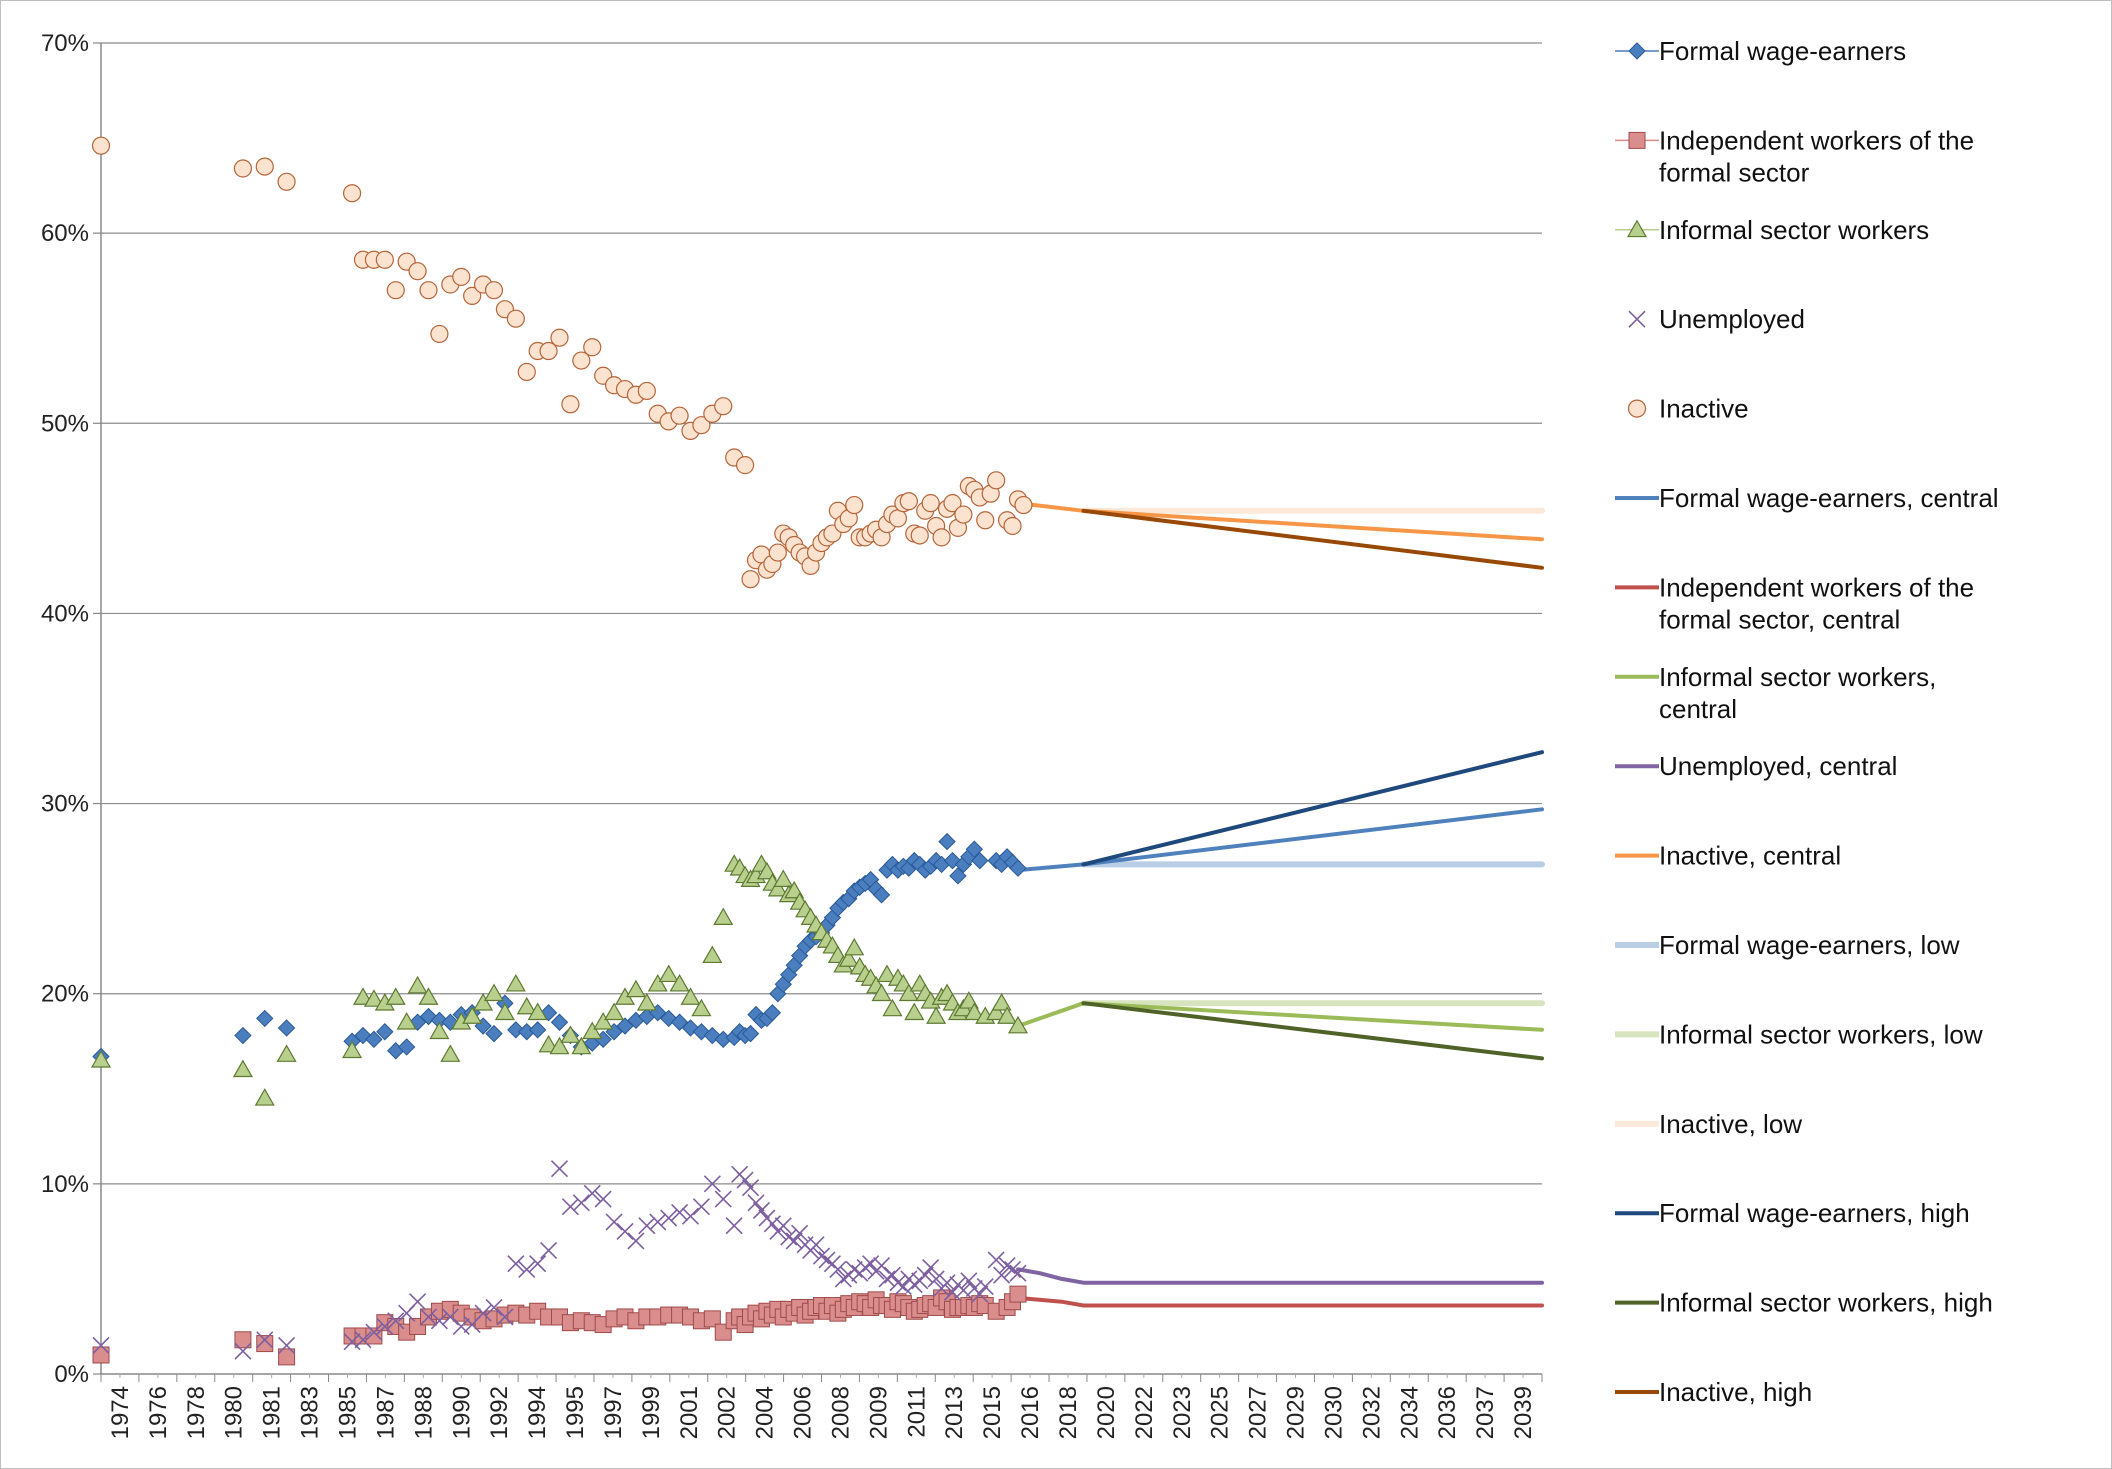 Image resolution: width=2112 pixels, height=1469 pixels. Describe the element at coordinates (196, 1412) in the screenshot. I see `x-tick-label: 1978` at that location.